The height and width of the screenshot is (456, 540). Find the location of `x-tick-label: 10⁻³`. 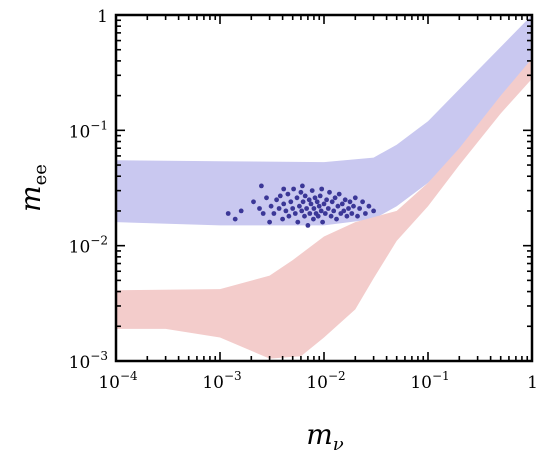

x-tick-label: 10⁻³ is located at coordinates (221, 381).